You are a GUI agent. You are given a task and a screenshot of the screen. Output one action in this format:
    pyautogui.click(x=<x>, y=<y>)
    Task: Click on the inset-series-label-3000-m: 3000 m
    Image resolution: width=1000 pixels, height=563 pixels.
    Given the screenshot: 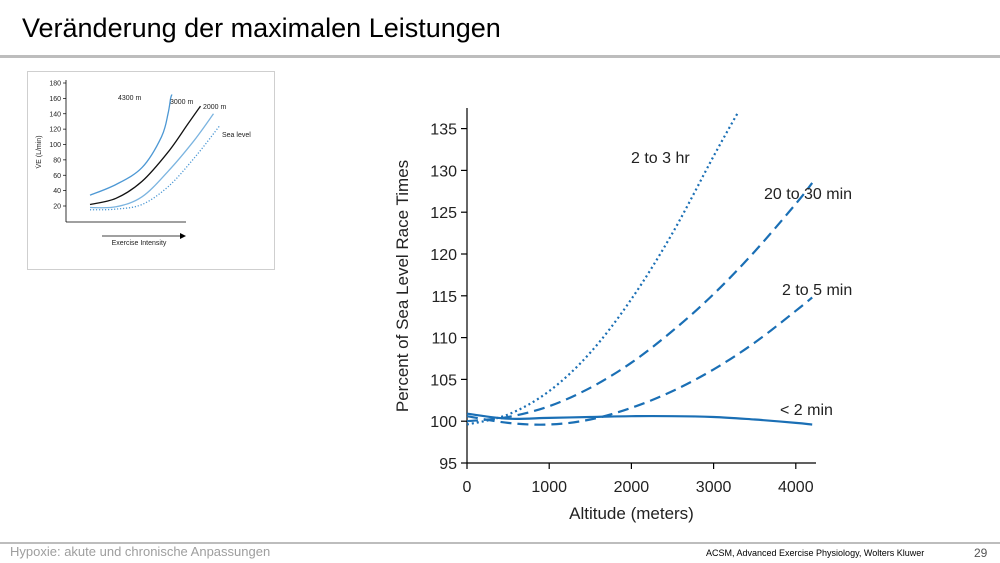 What is the action you would take?
    pyautogui.click(x=182, y=102)
    